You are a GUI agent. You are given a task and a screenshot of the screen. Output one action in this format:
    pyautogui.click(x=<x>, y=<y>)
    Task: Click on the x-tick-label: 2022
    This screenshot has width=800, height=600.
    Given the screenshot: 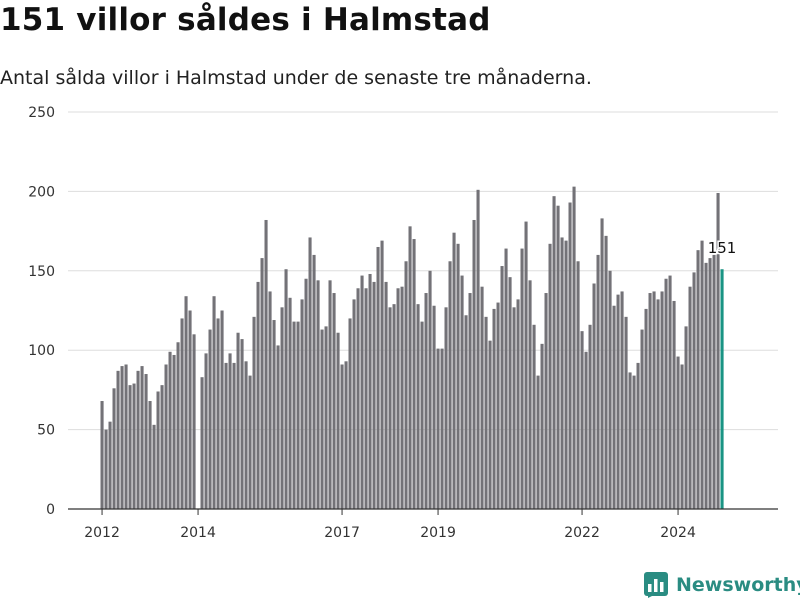 What is the action you would take?
    pyautogui.click(x=582, y=533)
    